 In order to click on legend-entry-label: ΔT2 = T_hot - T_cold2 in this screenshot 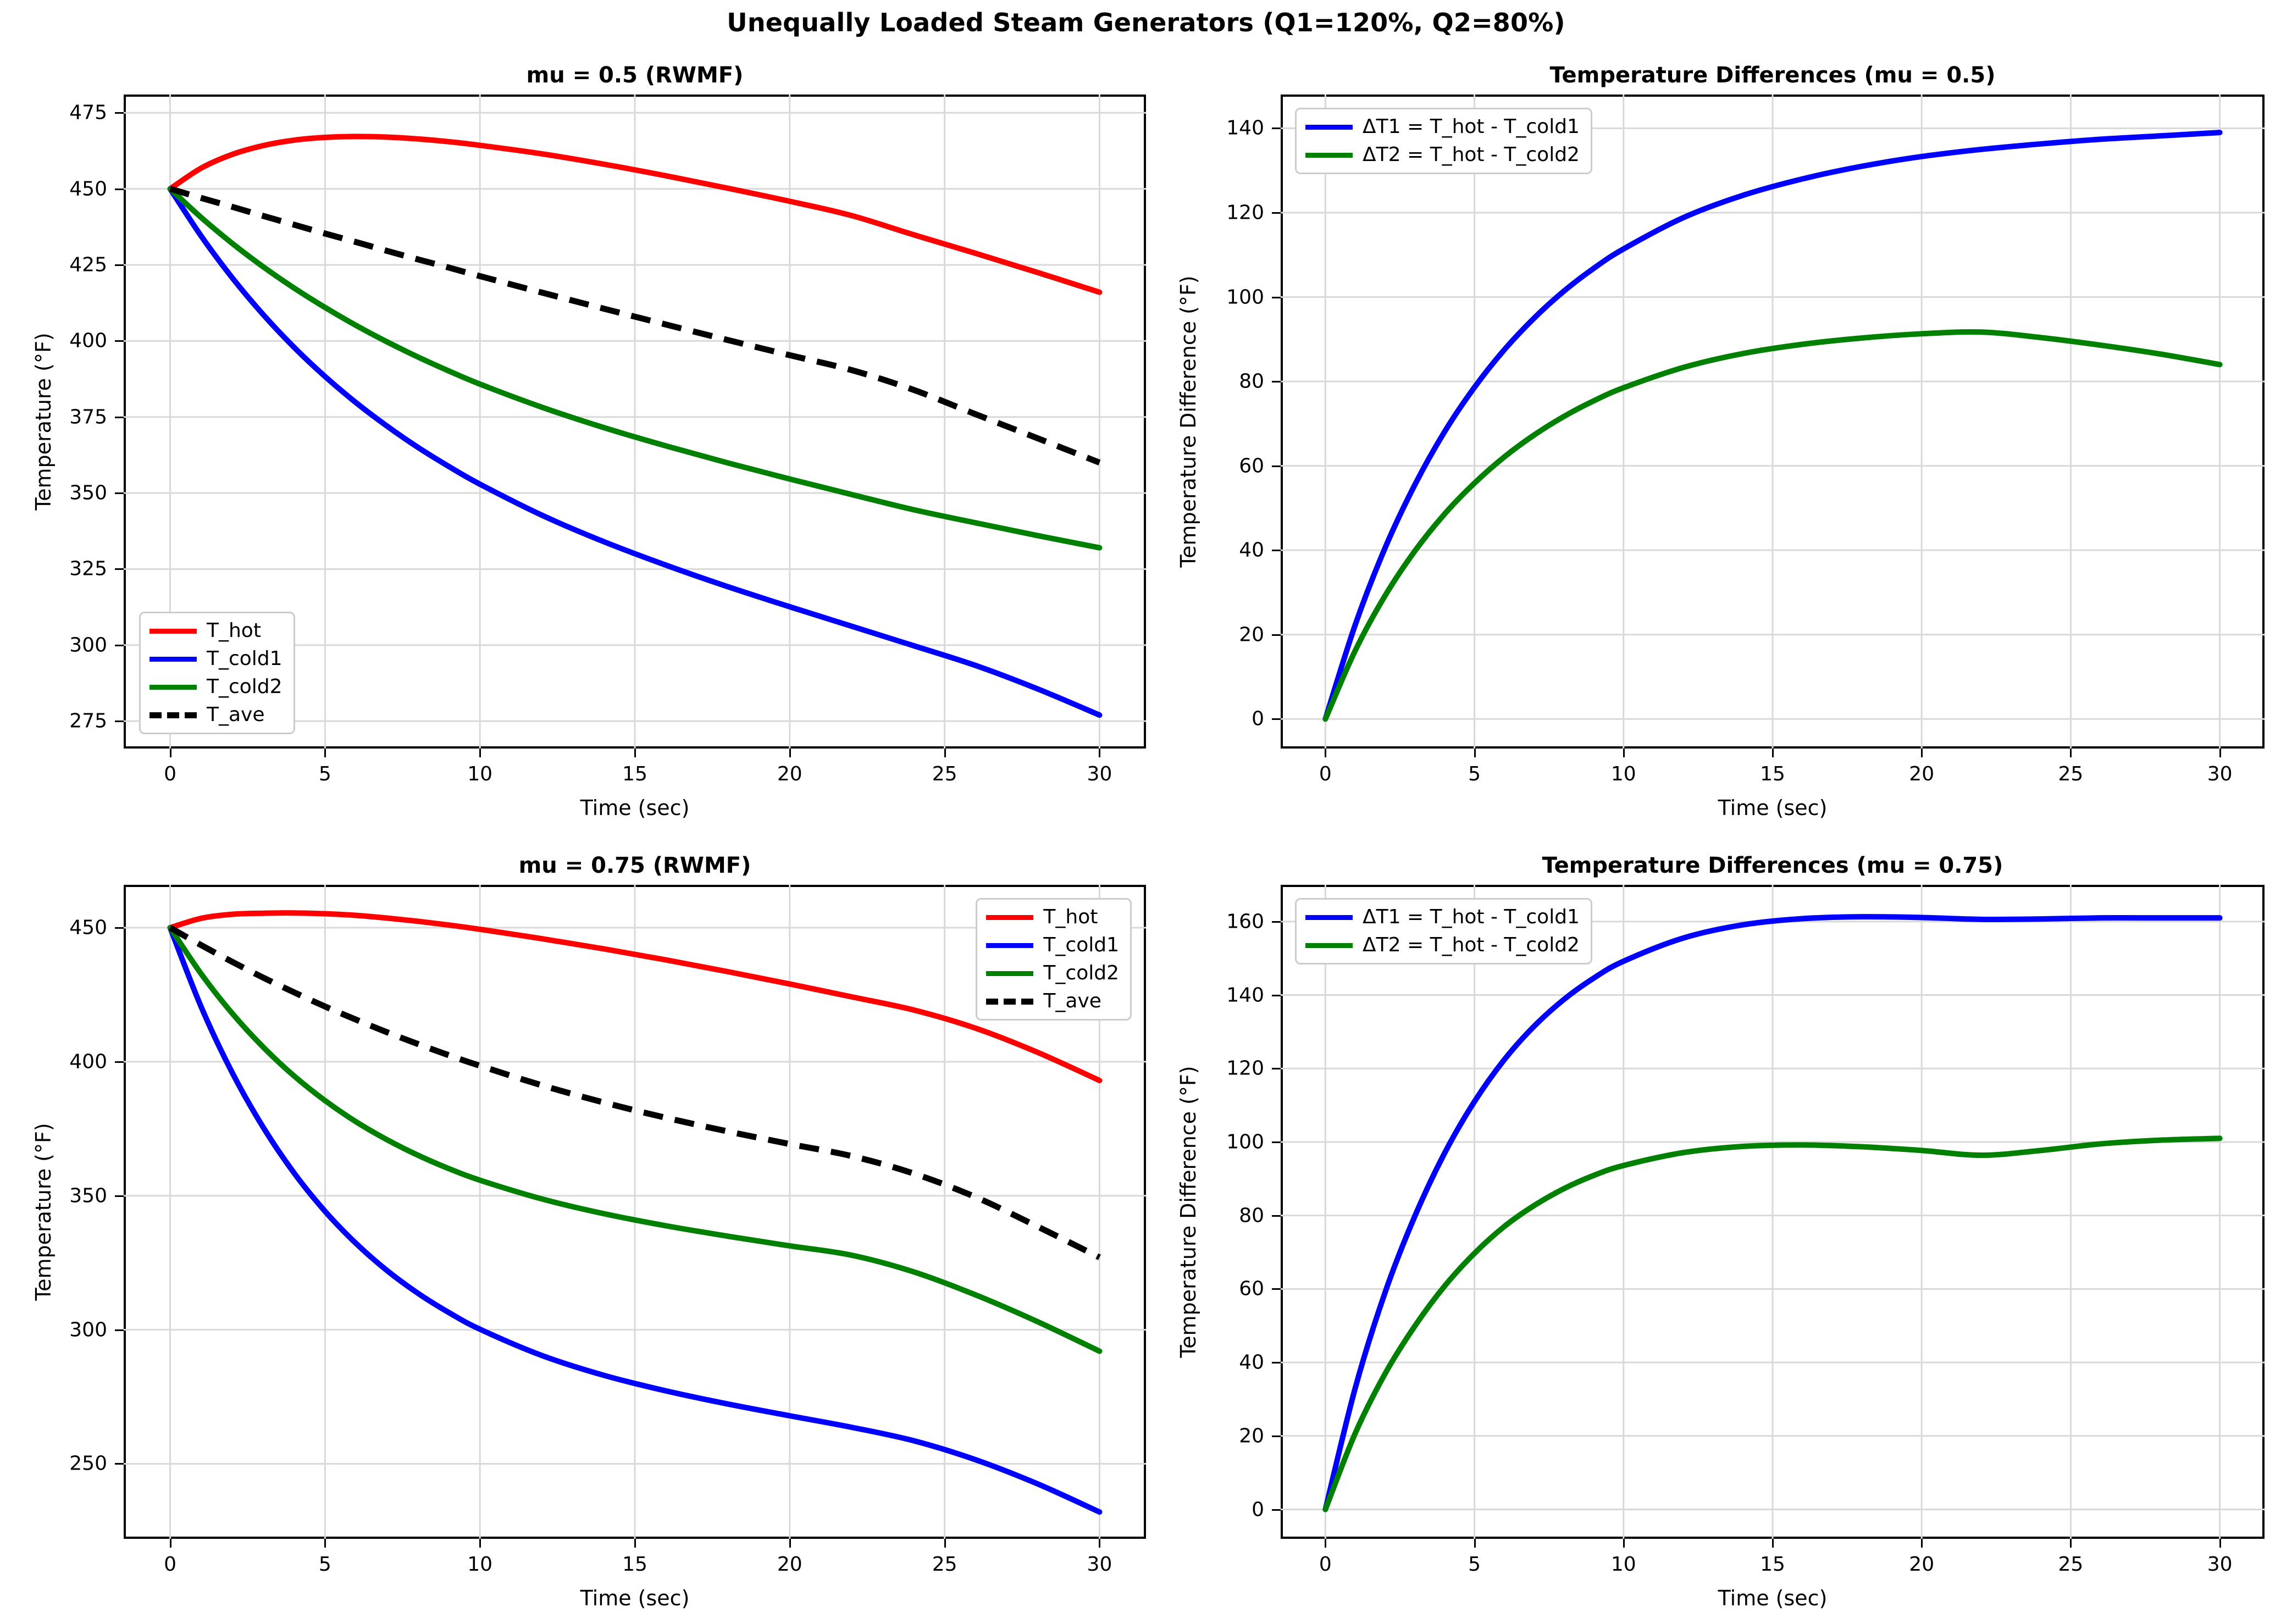, I will do `click(1471, 154)`.